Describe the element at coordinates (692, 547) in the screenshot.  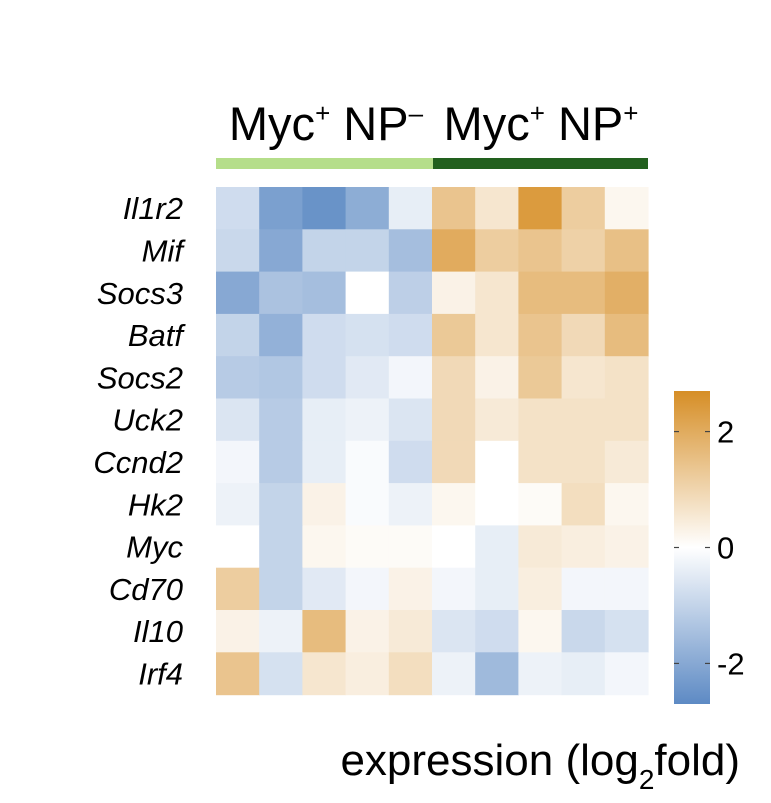
I see `colorbar` at that location.